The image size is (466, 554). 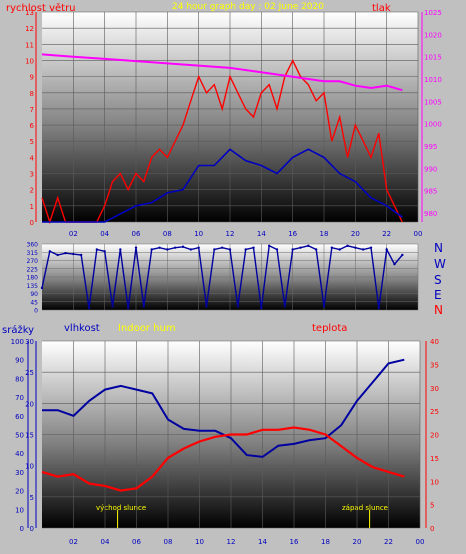 I want to click on hum-x-tick-label: 04, so click(x=105, y=542).